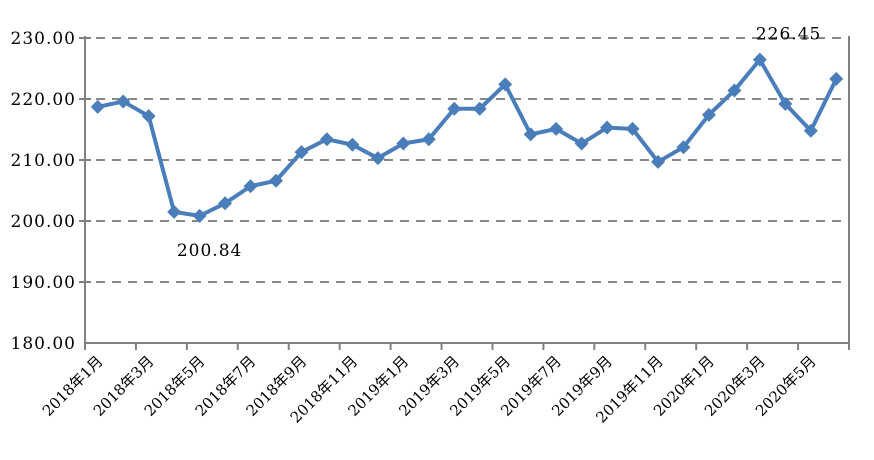 This screenshot has height=460, width=874. Describe the element at coordinates (43, 100) in the screenshot. I see `y-axis-tick-label: 220.00` at that location.